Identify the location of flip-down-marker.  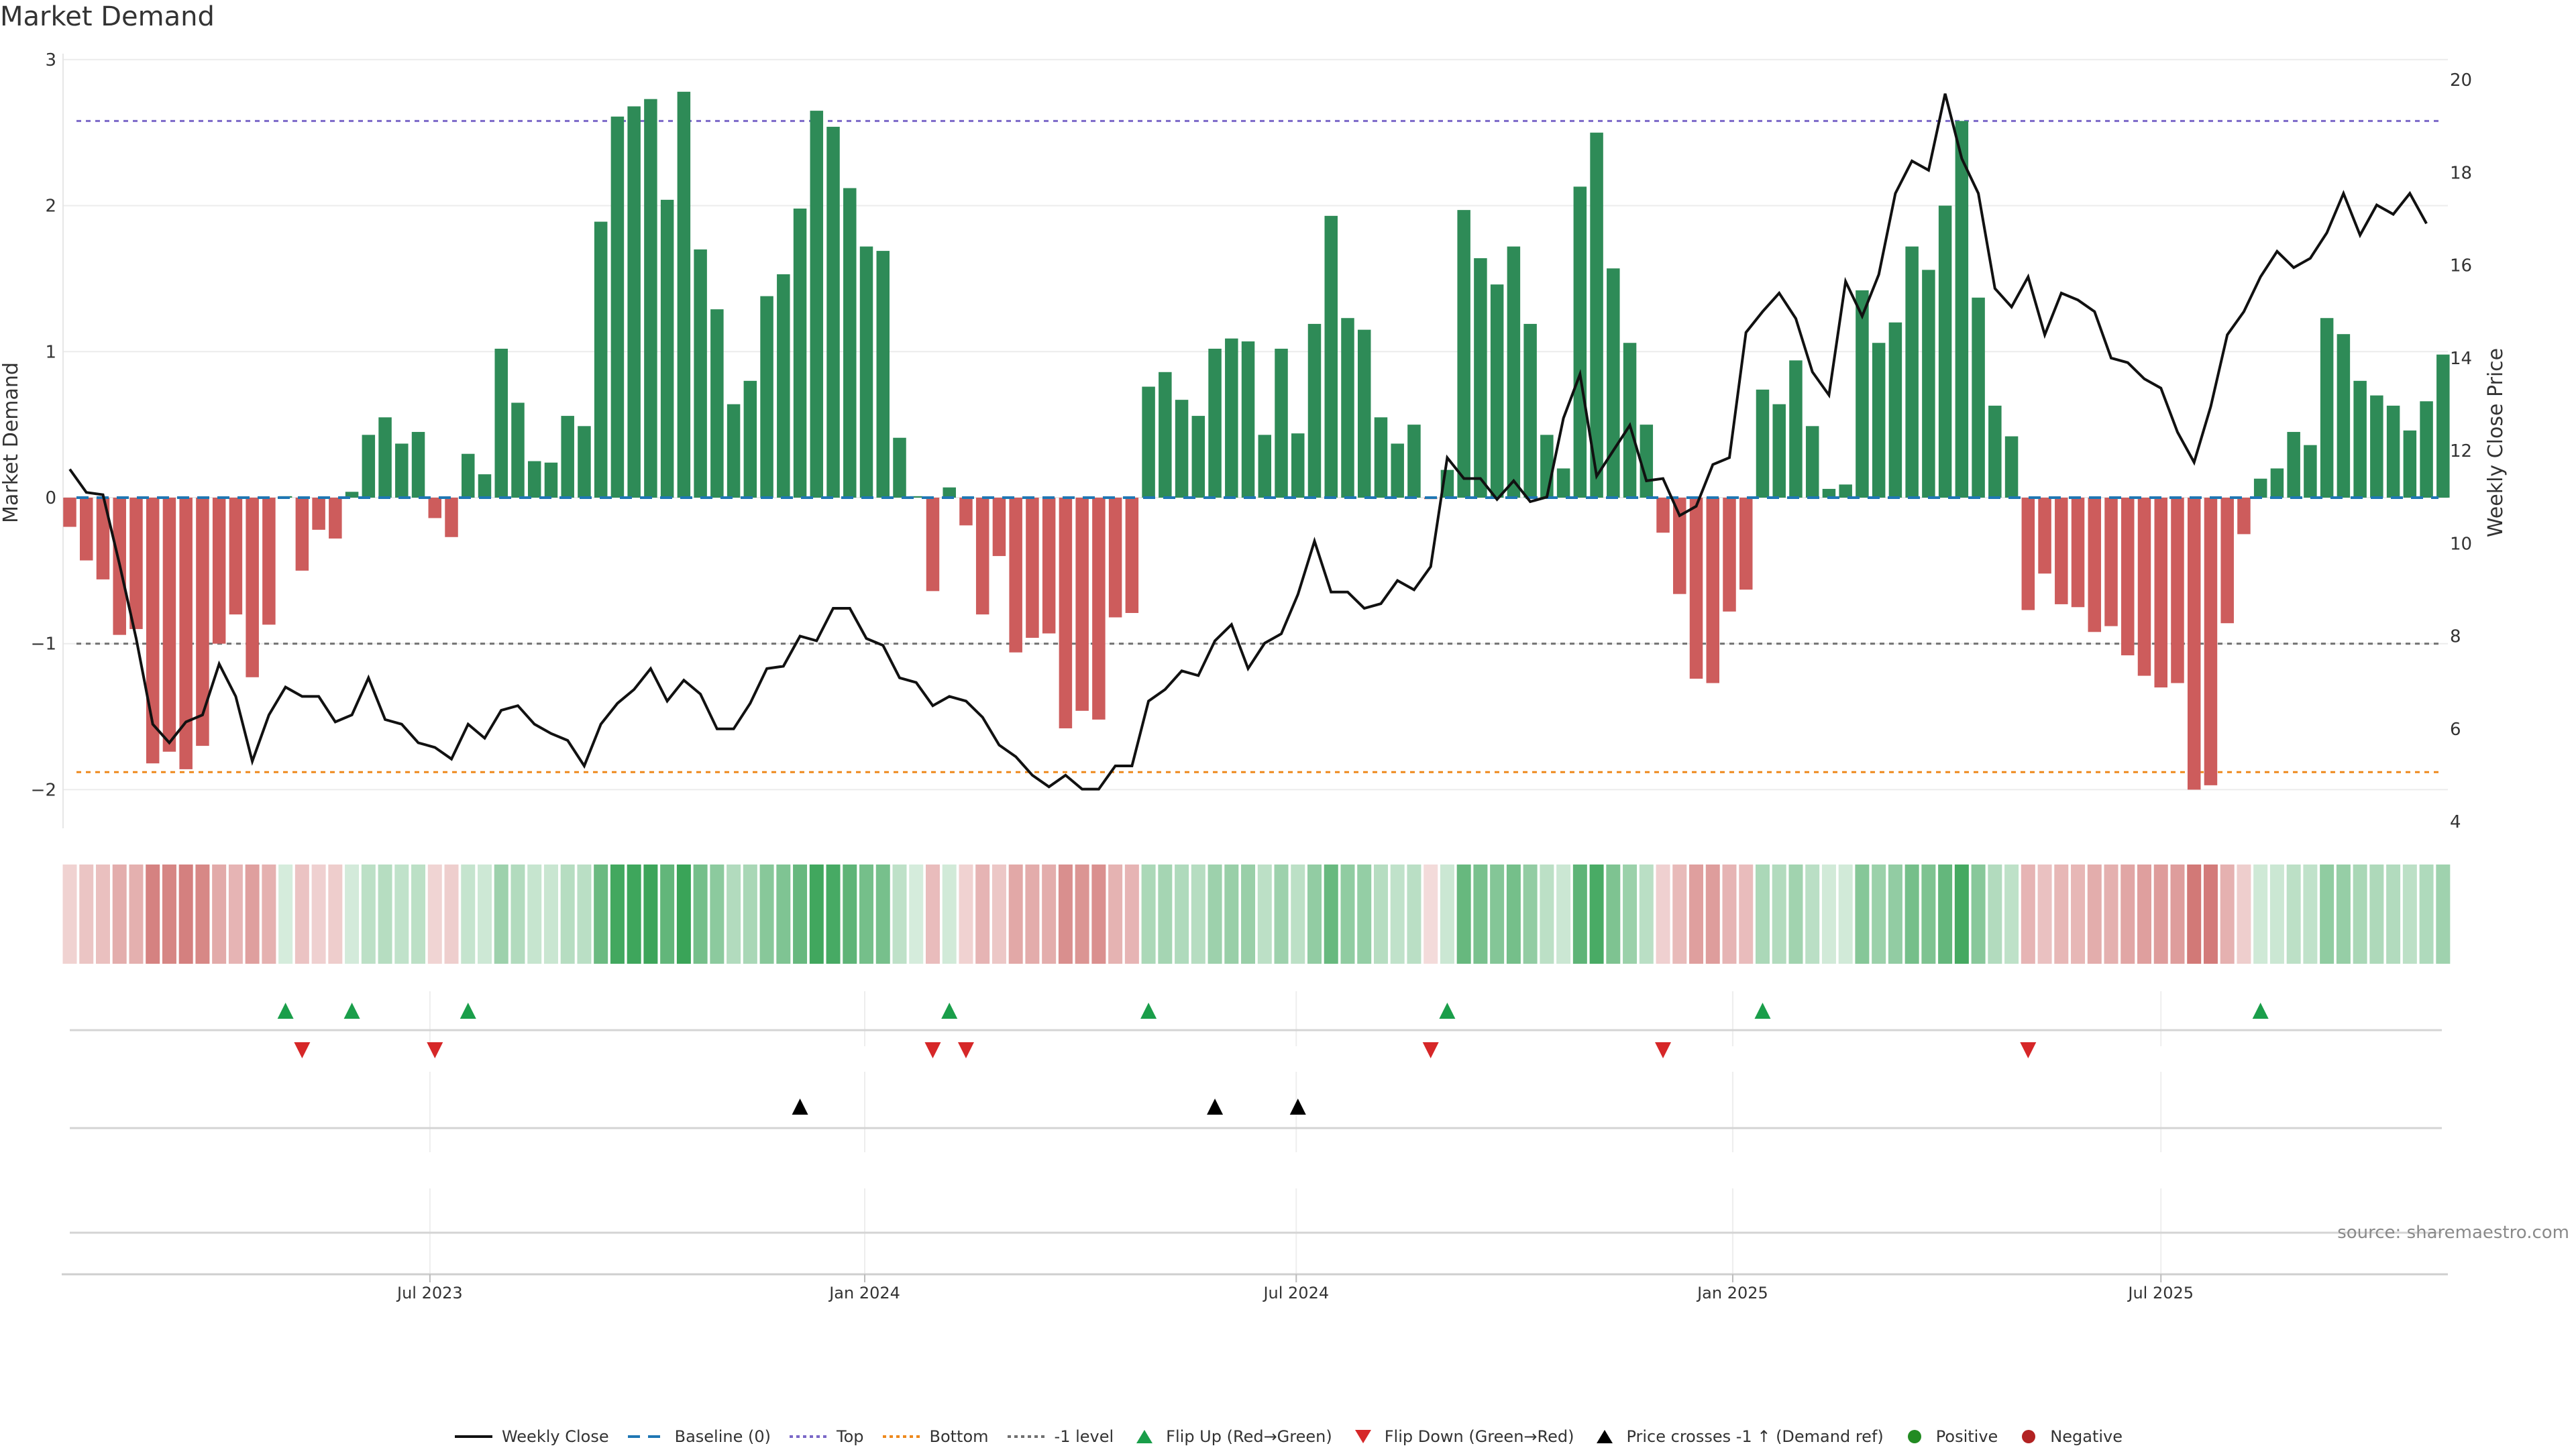
(1430, 1050).